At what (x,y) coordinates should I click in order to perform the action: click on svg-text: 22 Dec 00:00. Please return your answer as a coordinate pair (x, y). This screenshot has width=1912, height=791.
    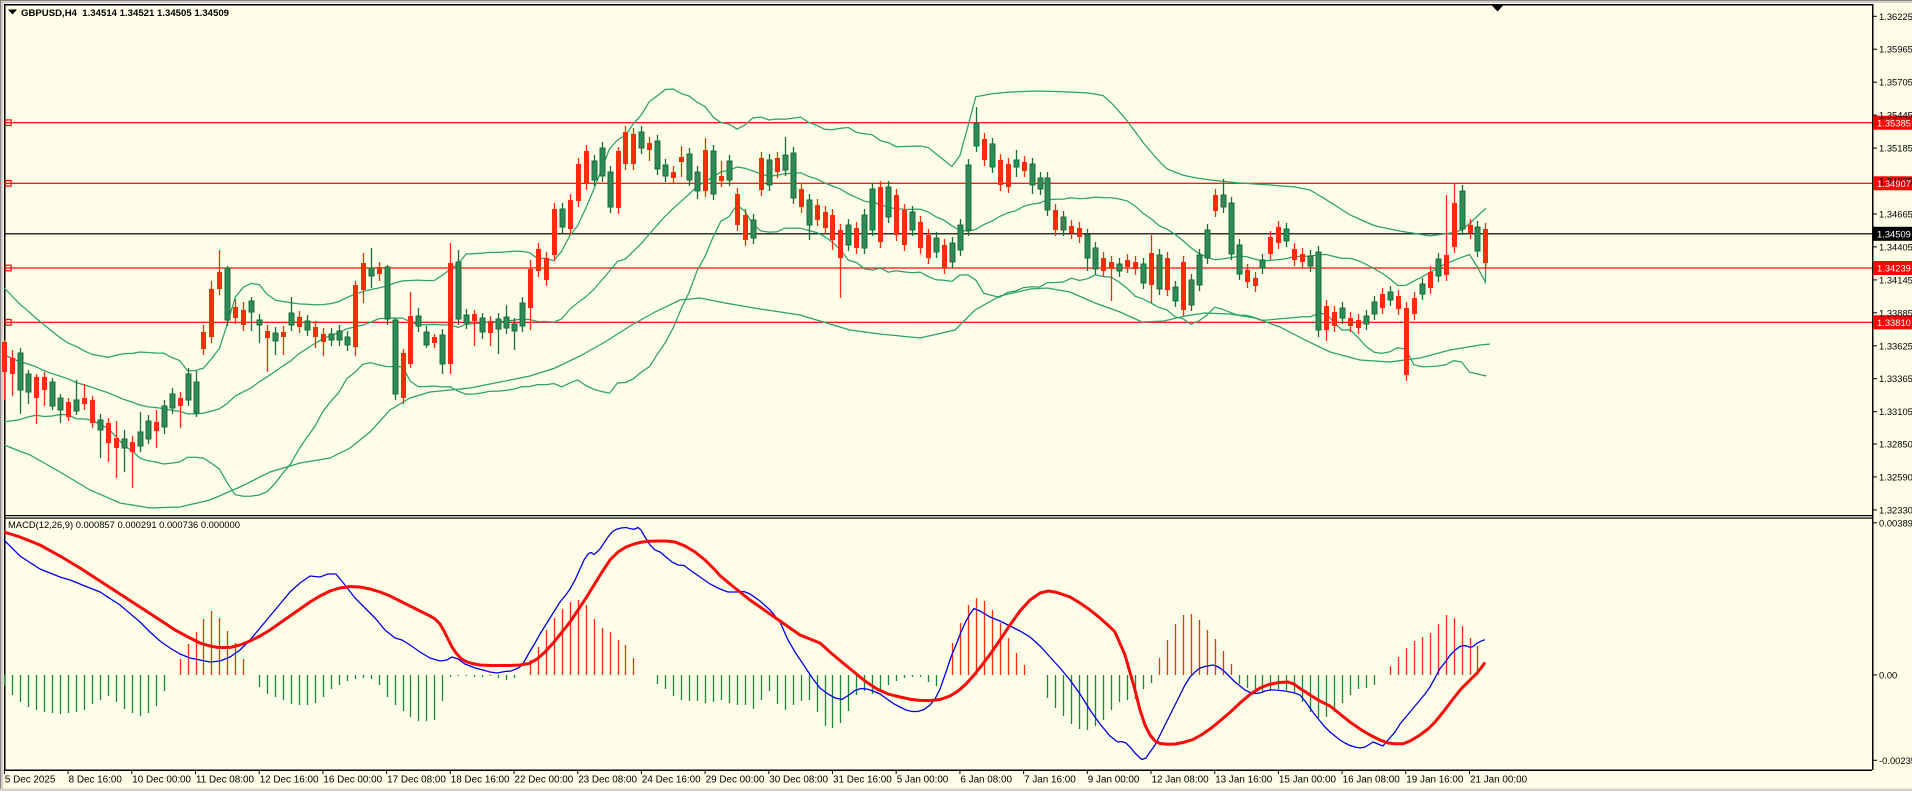
    Looking at the image, I should click on (544, 780).